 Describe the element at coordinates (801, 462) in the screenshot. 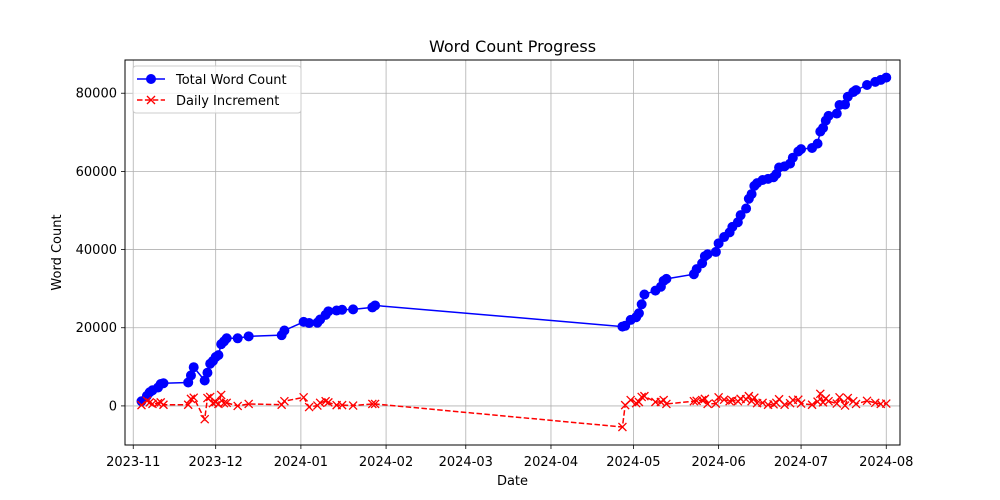

I see `x-tick-label: 2024-07` at that location.